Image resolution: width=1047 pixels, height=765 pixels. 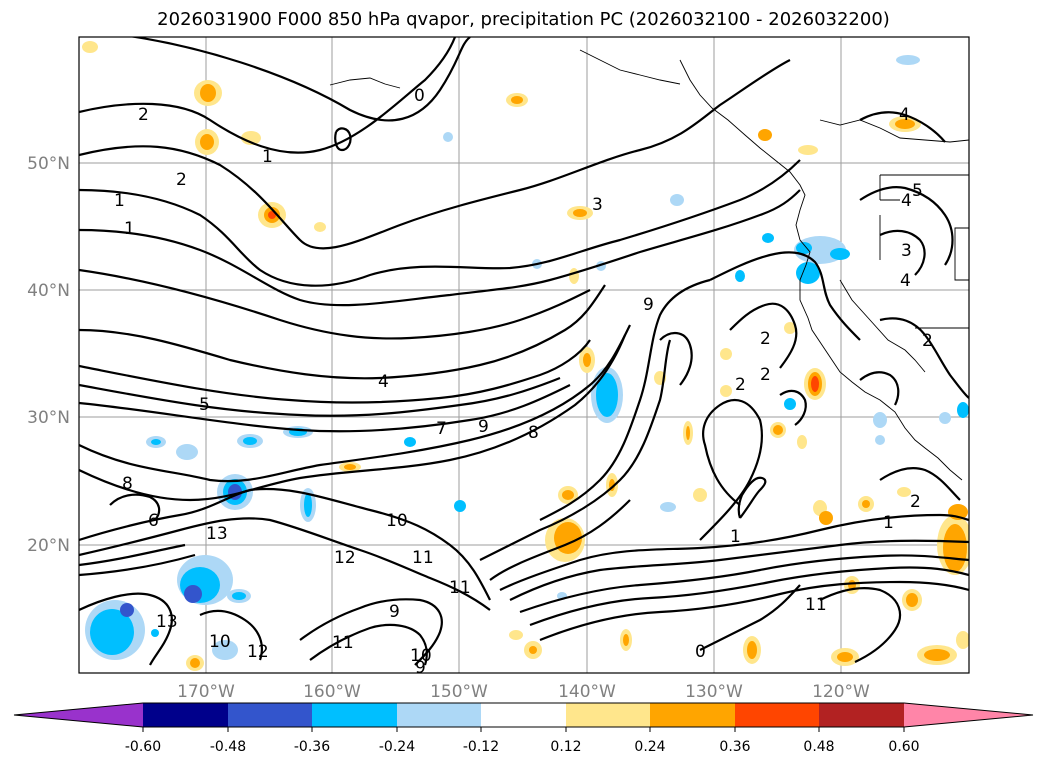 I want to click on colorbar-tick-label: 0.24, so click(x=649, y=747).